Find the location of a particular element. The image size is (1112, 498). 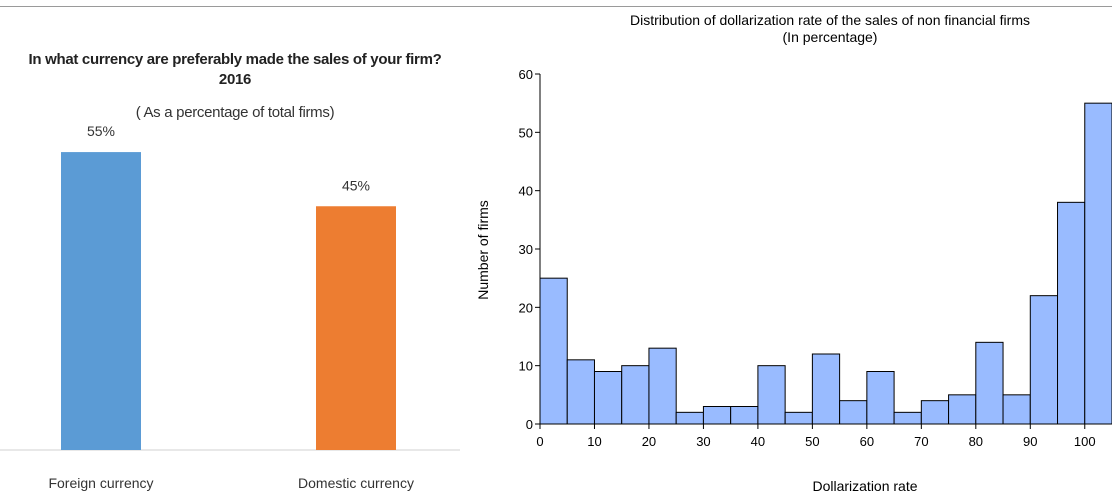

histogram-subtitle: (In percentage) is located at coordinates (830, 37).